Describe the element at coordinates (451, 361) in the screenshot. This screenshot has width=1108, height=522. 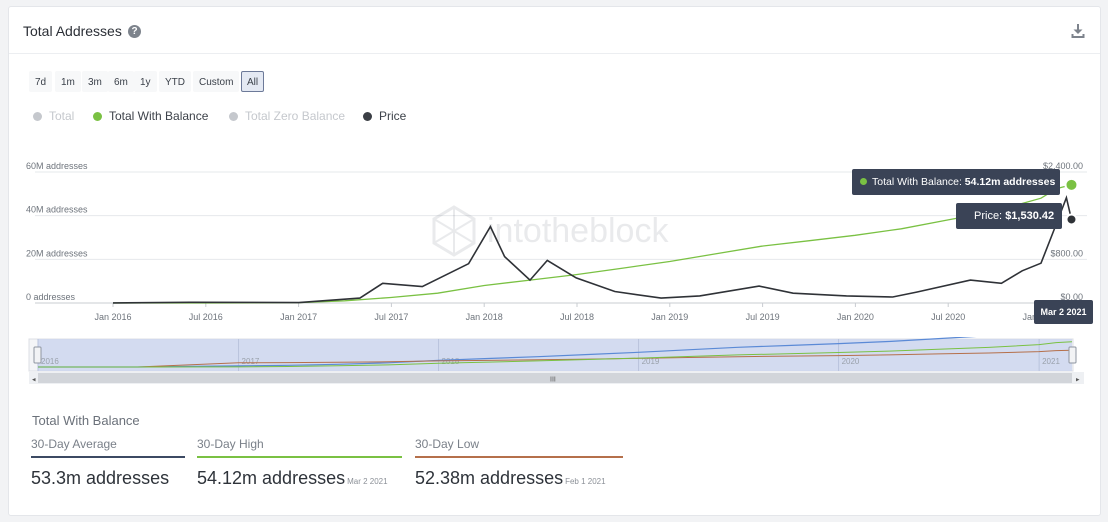
I see `navigator-year-label: 2018` at that location.